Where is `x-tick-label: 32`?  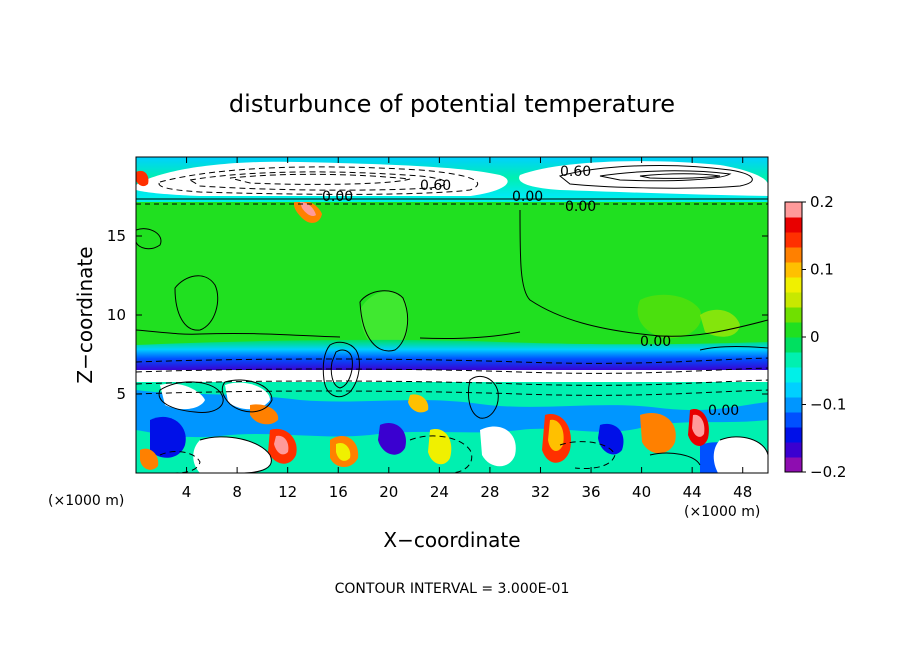 x-tick-label: 32 is located at coordinates (540, 492).